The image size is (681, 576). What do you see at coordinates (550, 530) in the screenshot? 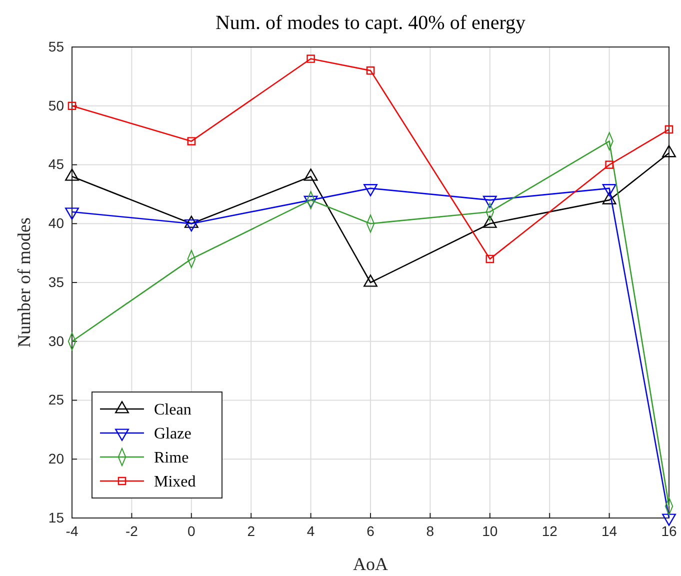
I see `x-tick-label: 12` at bounding box center [550, 530].